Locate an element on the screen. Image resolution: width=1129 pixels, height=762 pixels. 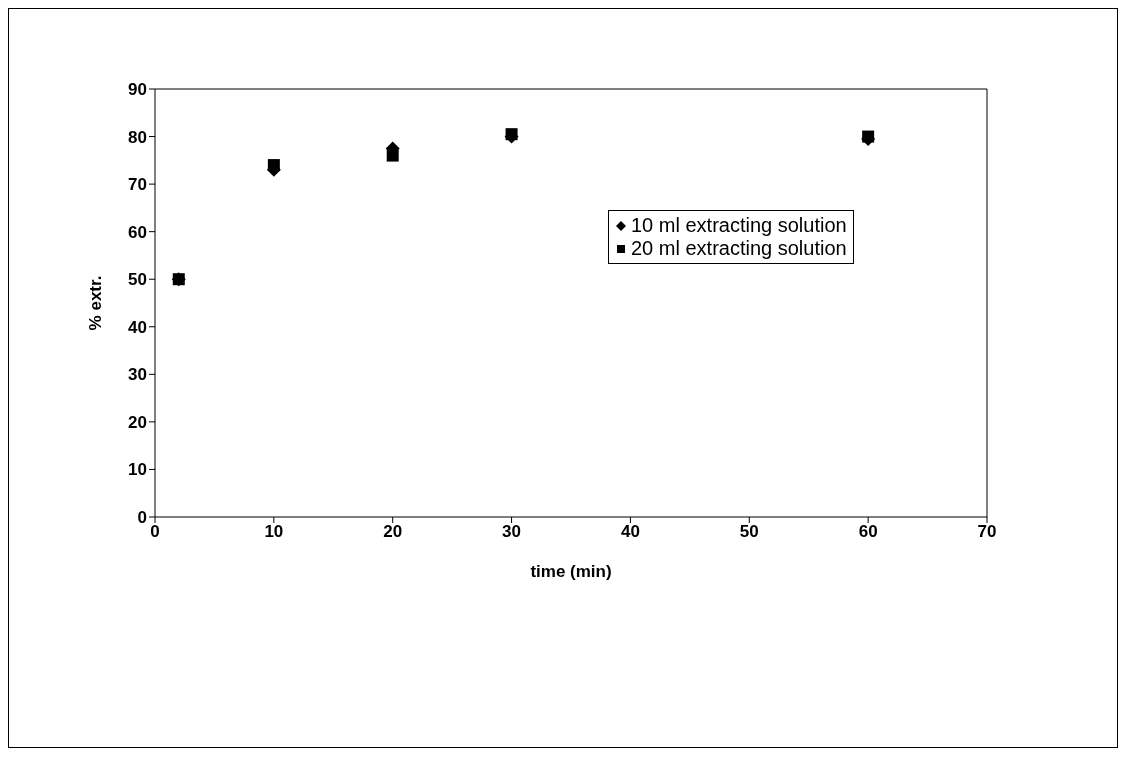
x-tick-label: 40 is located at coordinates (630, 532).